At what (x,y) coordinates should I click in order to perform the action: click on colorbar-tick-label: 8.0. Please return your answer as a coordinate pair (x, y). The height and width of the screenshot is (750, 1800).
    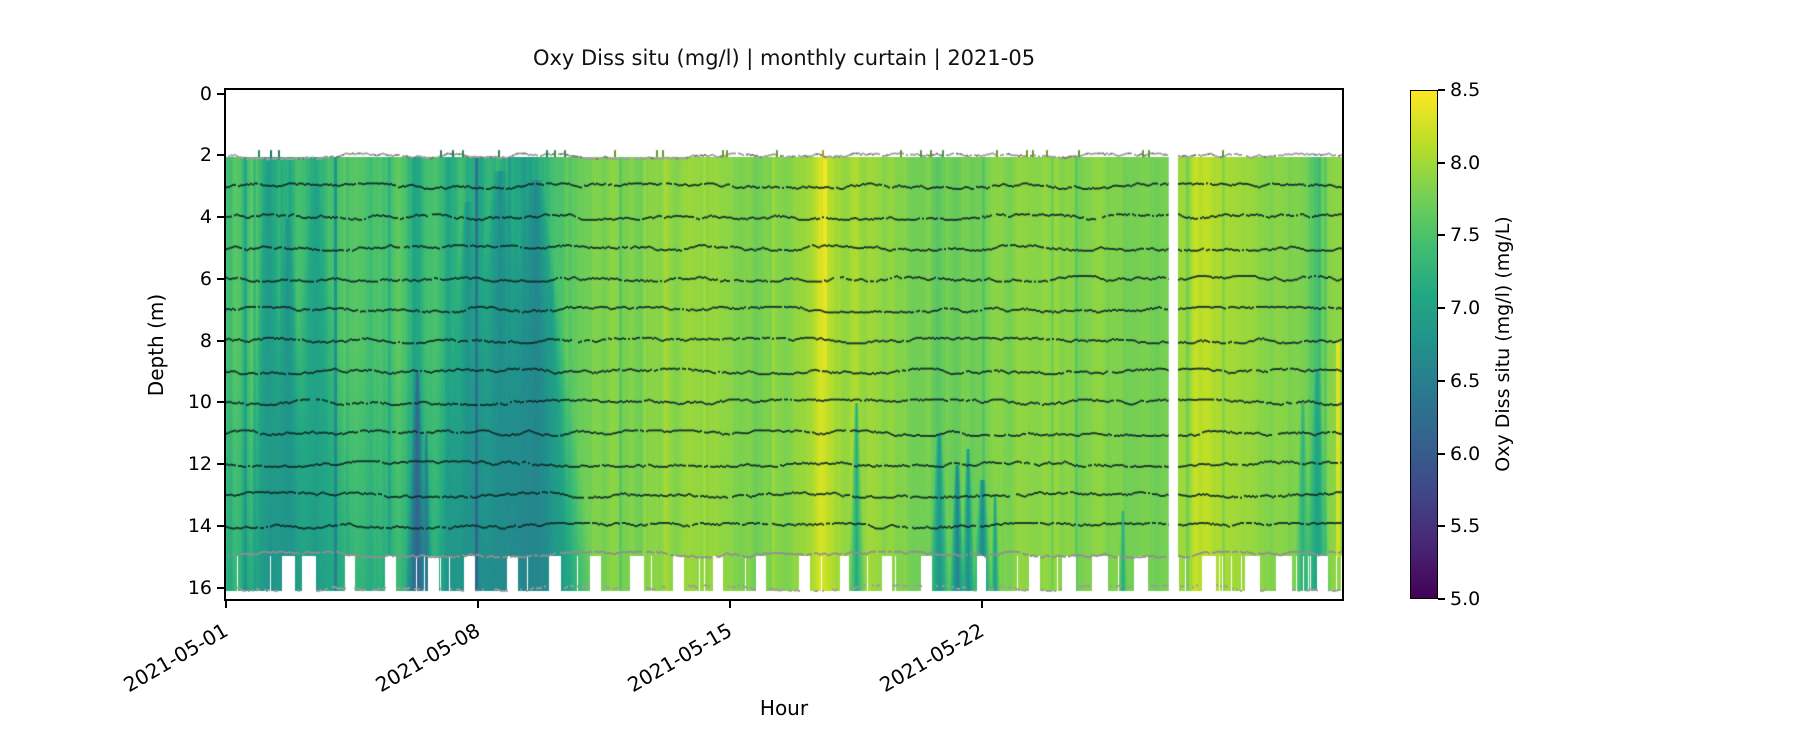
    Looking at the image, I should click on (1465, 162).